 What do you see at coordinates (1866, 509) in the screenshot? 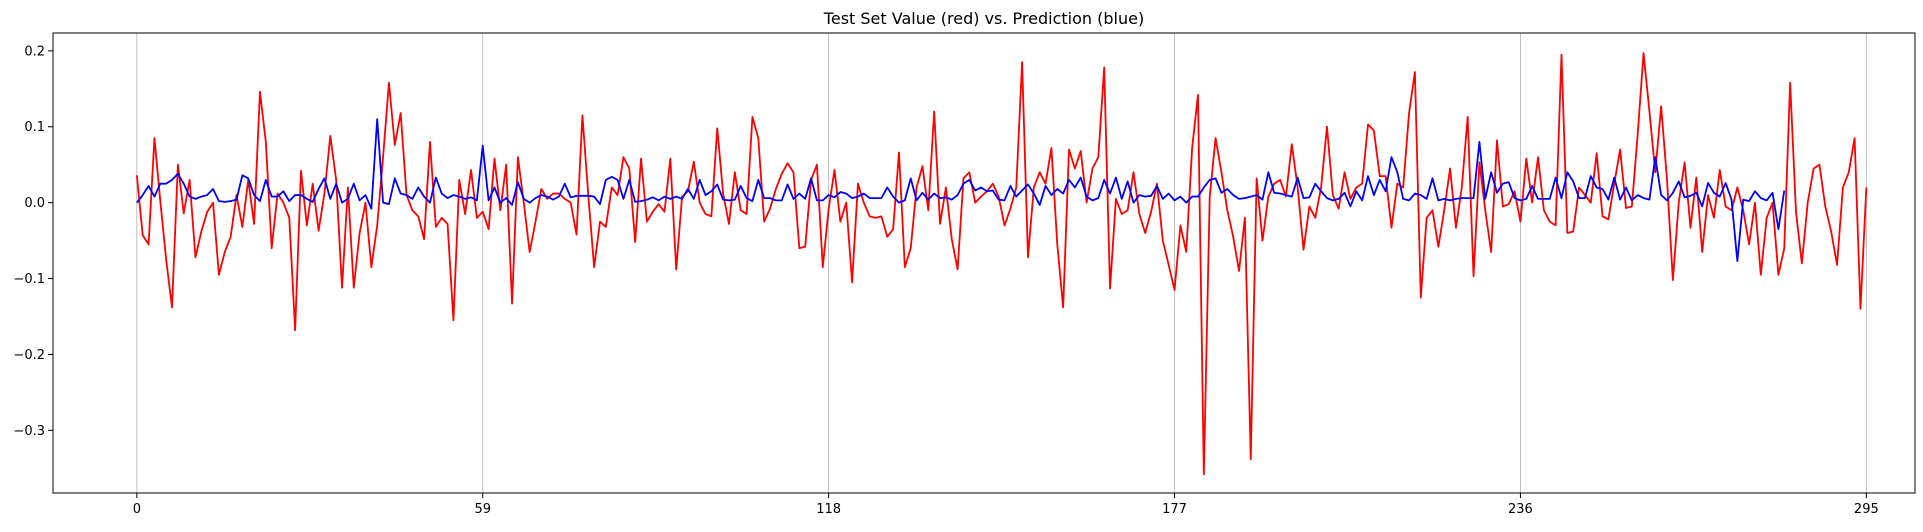
I see `x-tick-label: 295` at bounding box center [1866, 509].